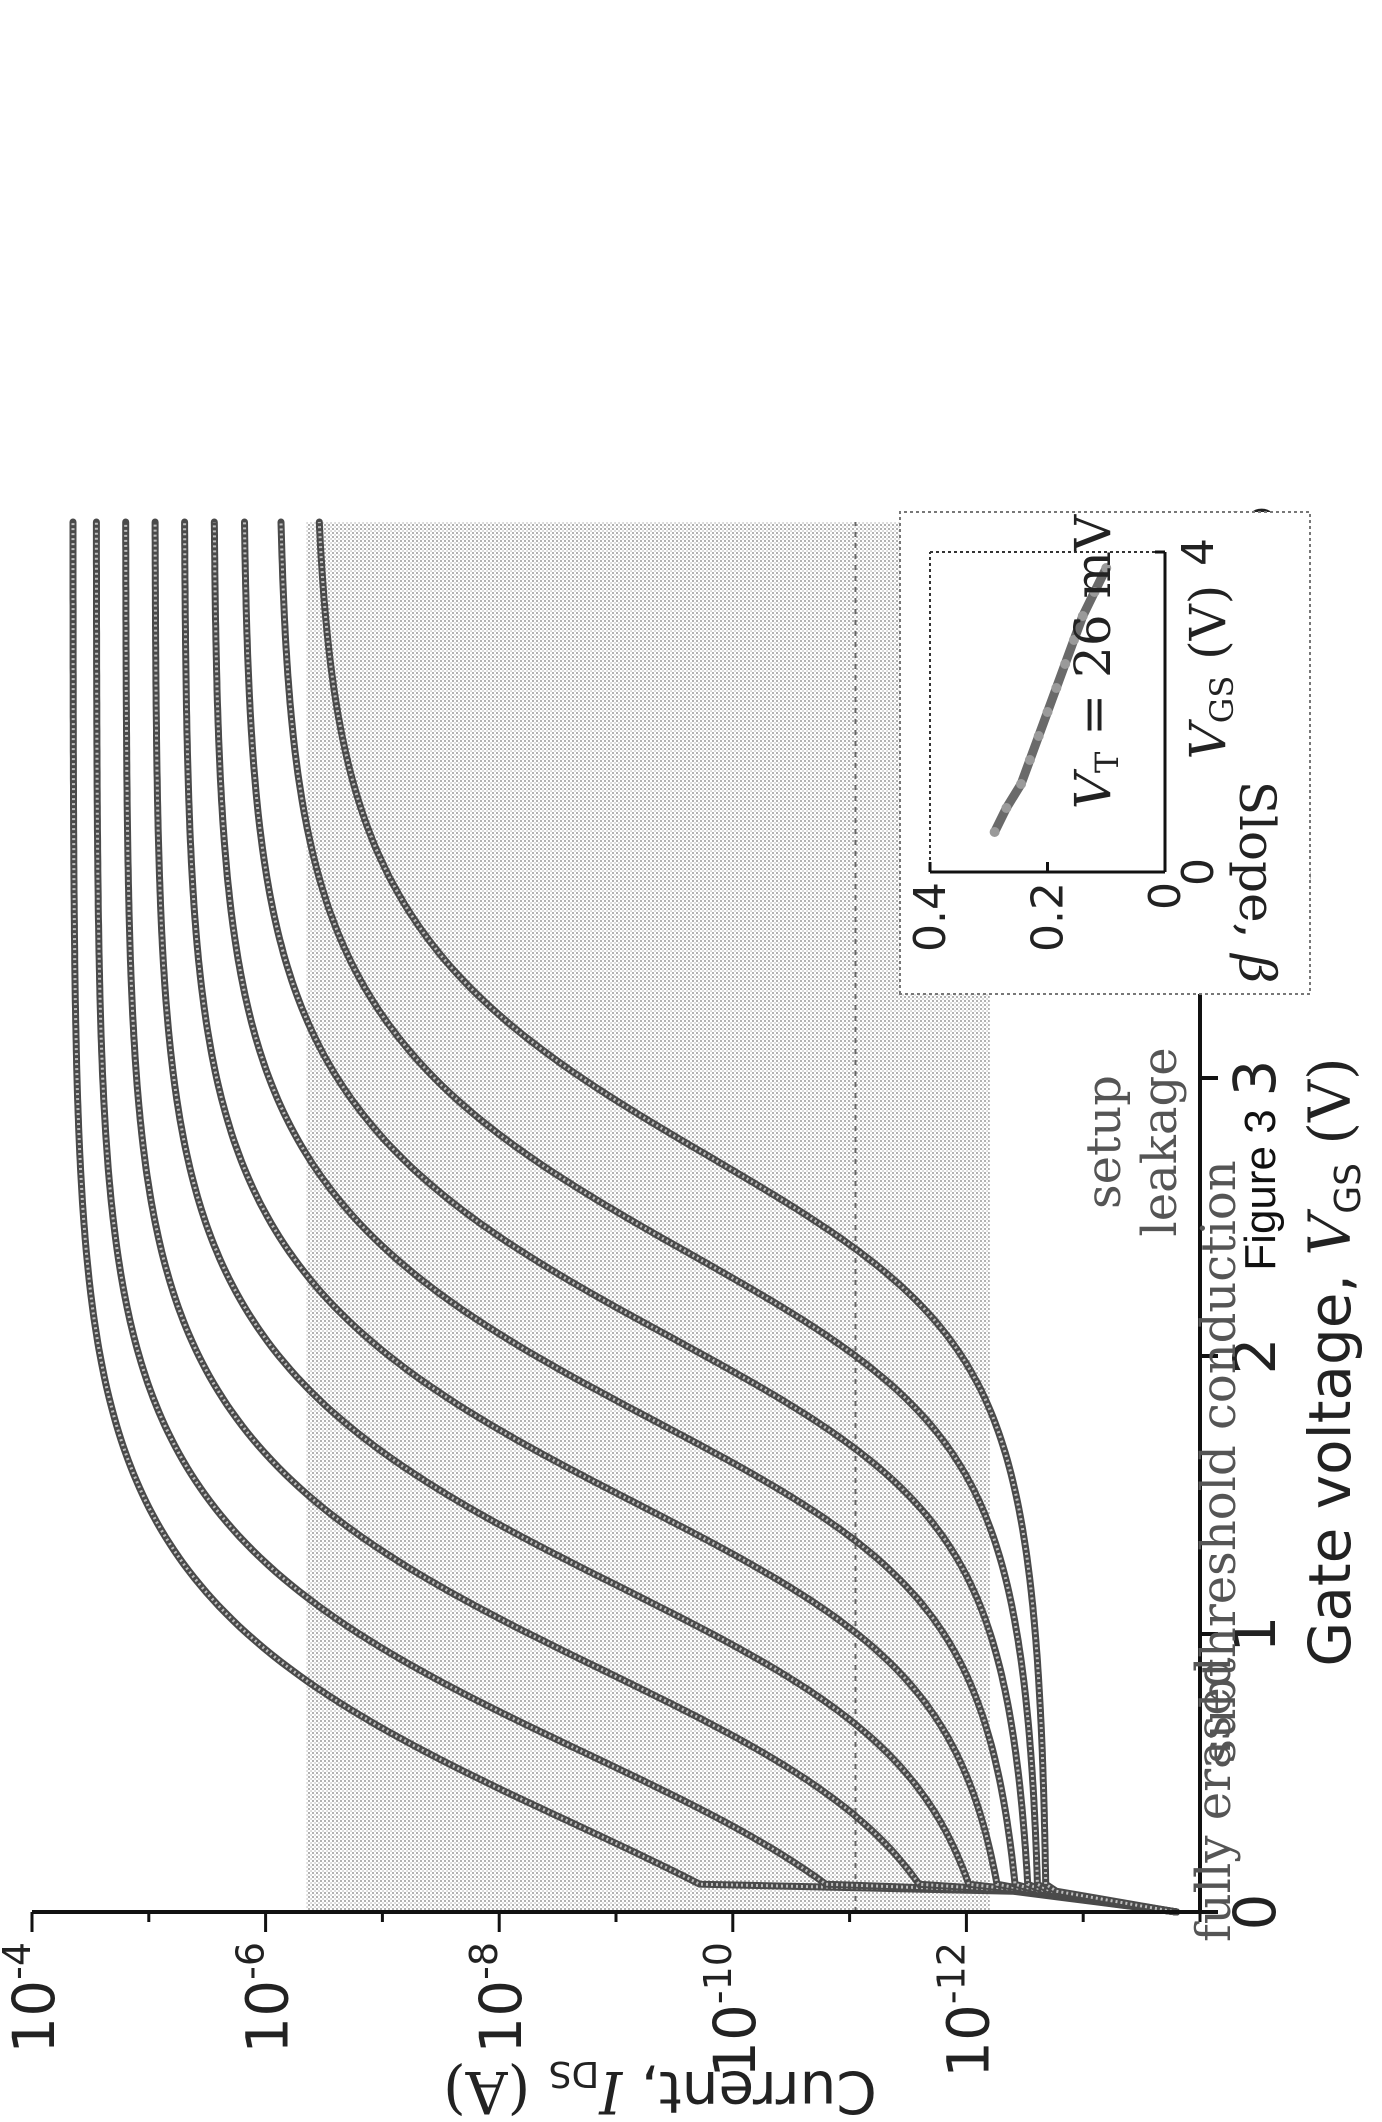 The height and width of the screenshot is (2122, 1382). What do you see at coordinates (1255, 1356) in the screenshot?
I see `x-tick-label-2: 2` at bounding box center [1255, 1356].